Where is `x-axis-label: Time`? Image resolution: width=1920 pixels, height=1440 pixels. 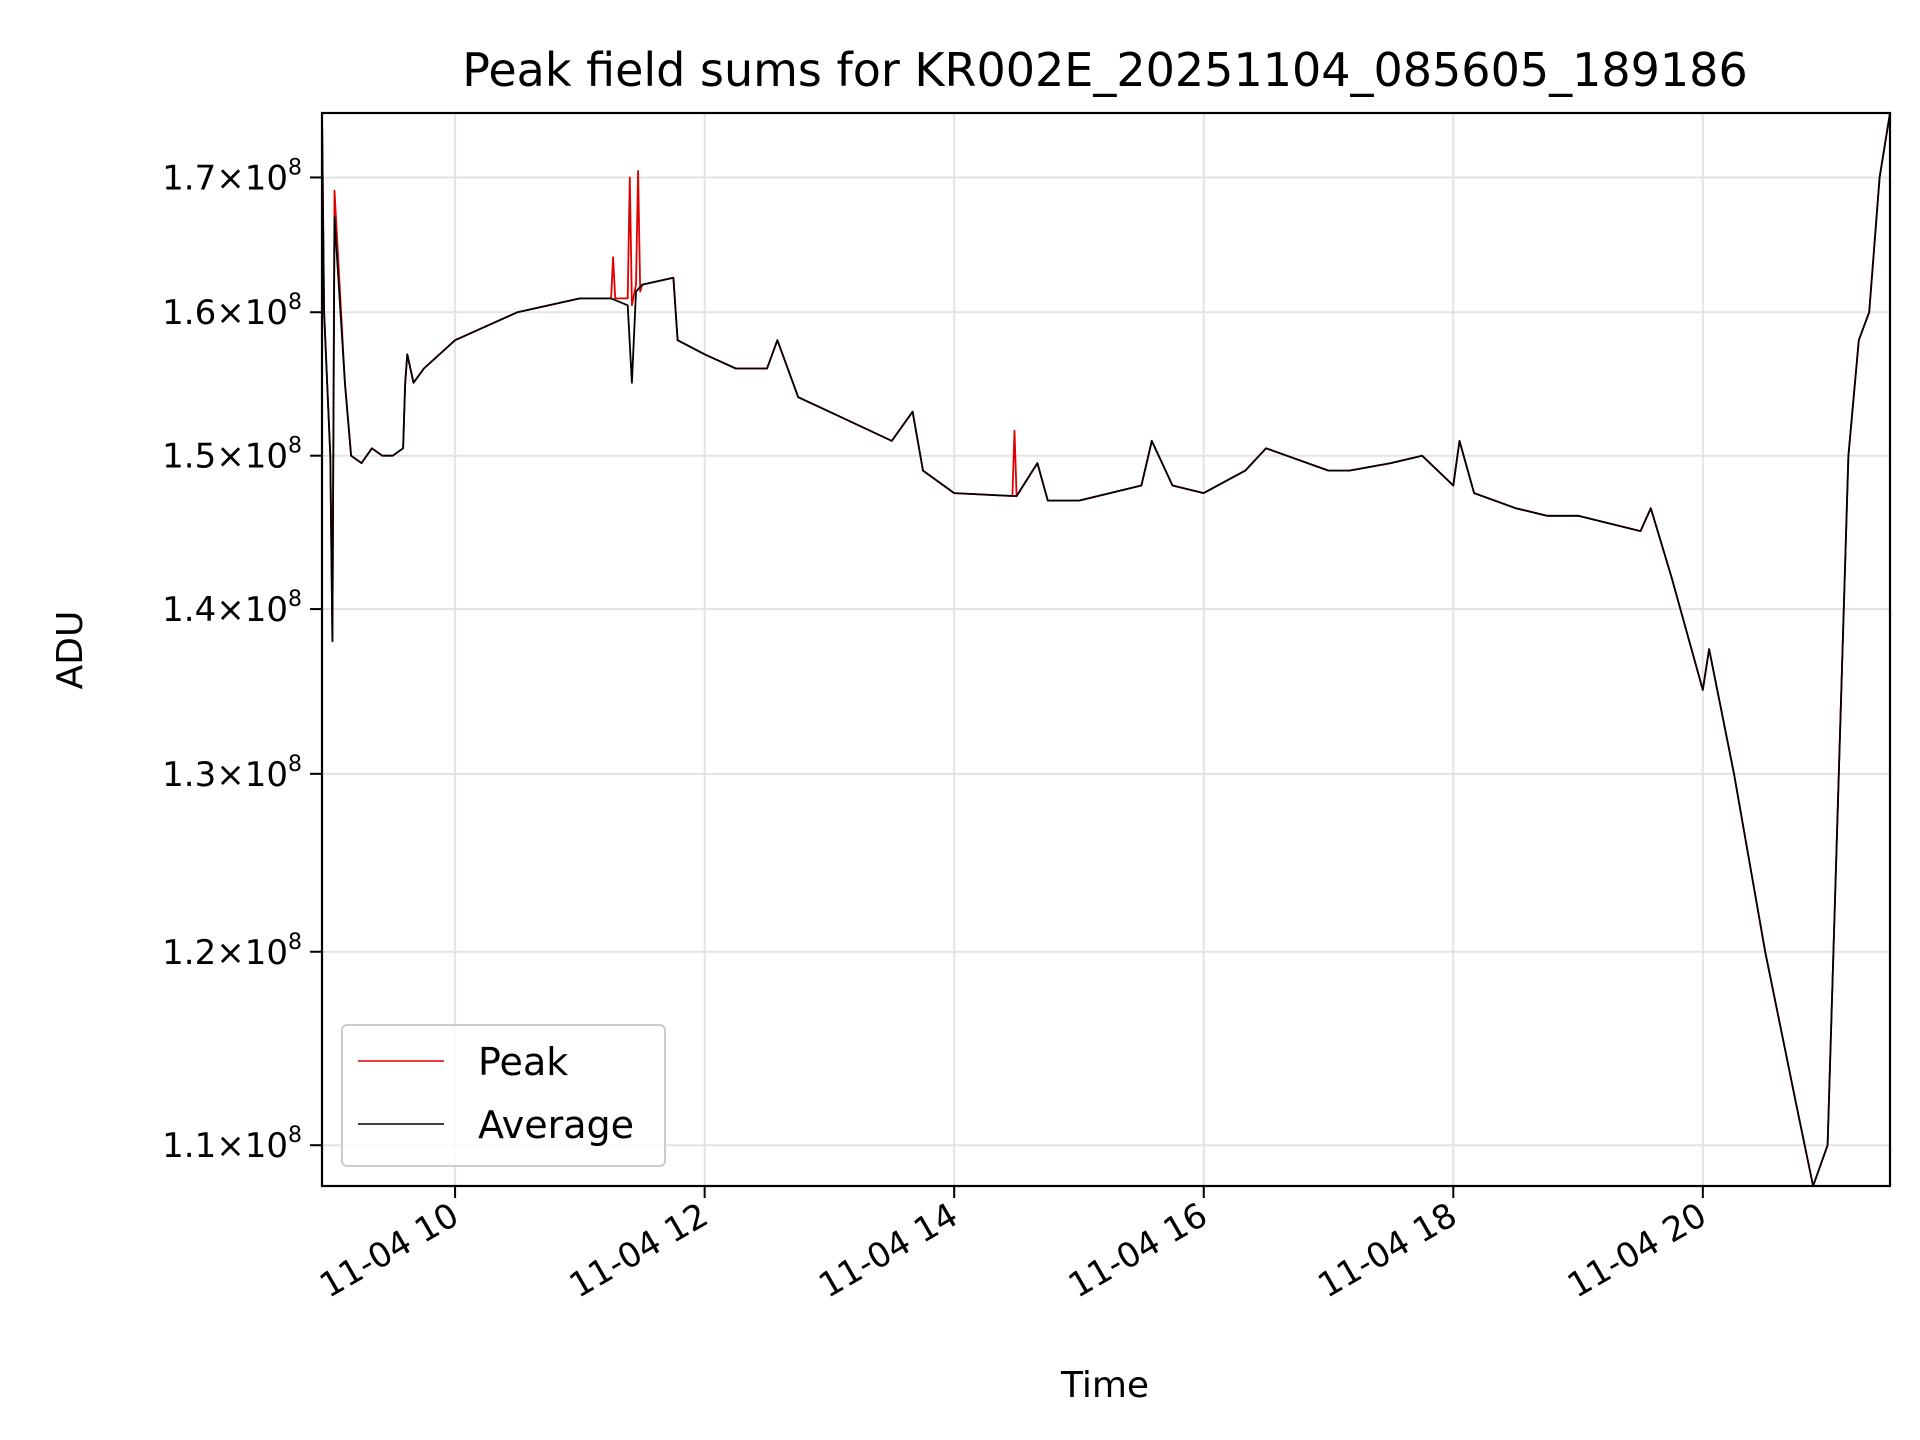
x-axis-label: Time is located at coordinates (1104, 1385).